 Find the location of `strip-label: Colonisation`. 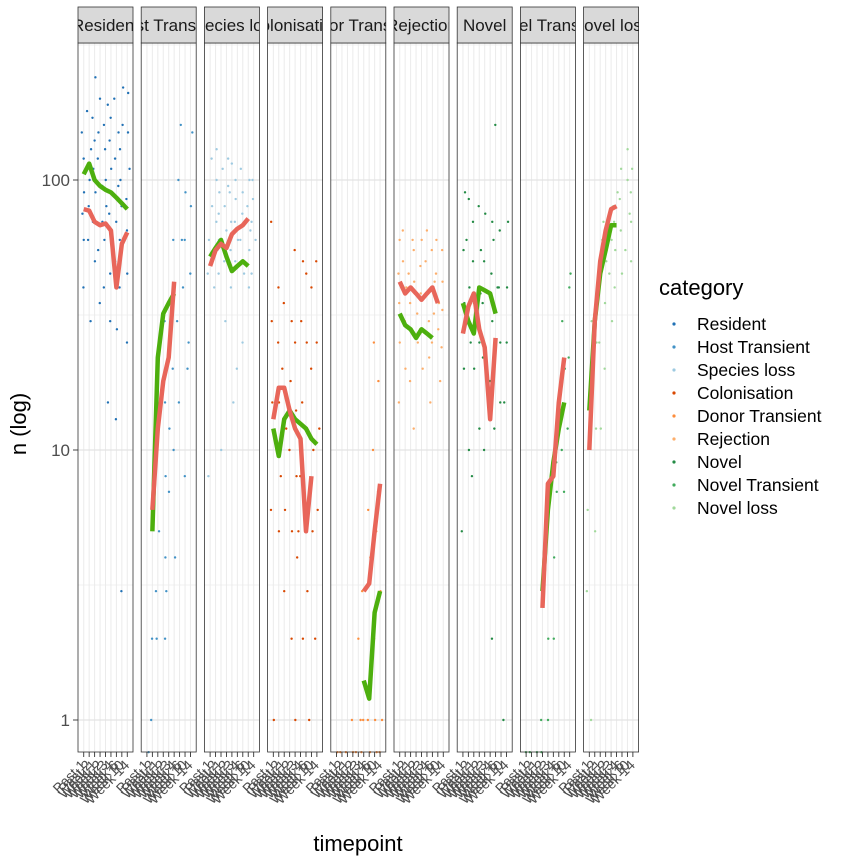

strip-label: Colonisation is located at coordinates (295, 25).